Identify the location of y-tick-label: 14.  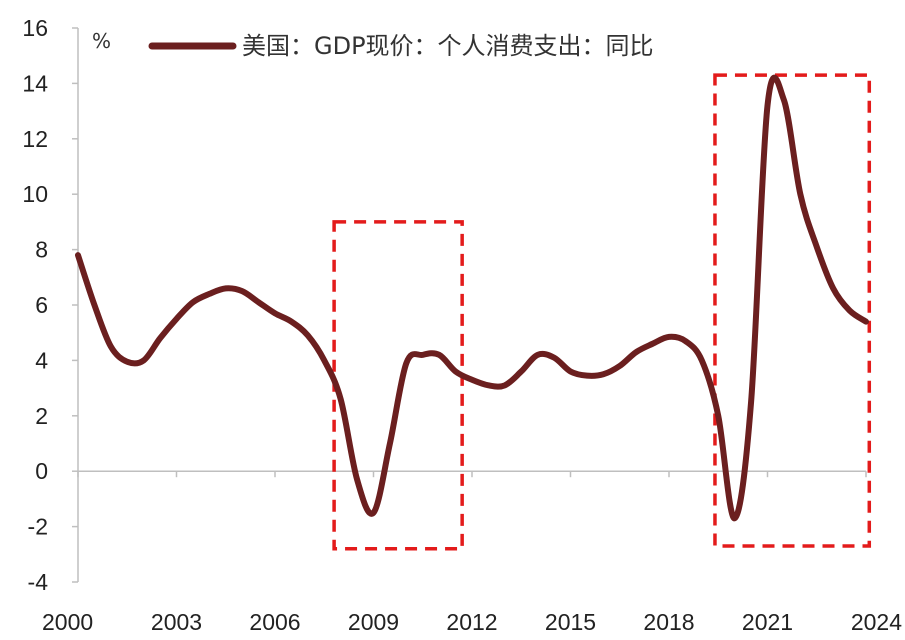
(35, 83).